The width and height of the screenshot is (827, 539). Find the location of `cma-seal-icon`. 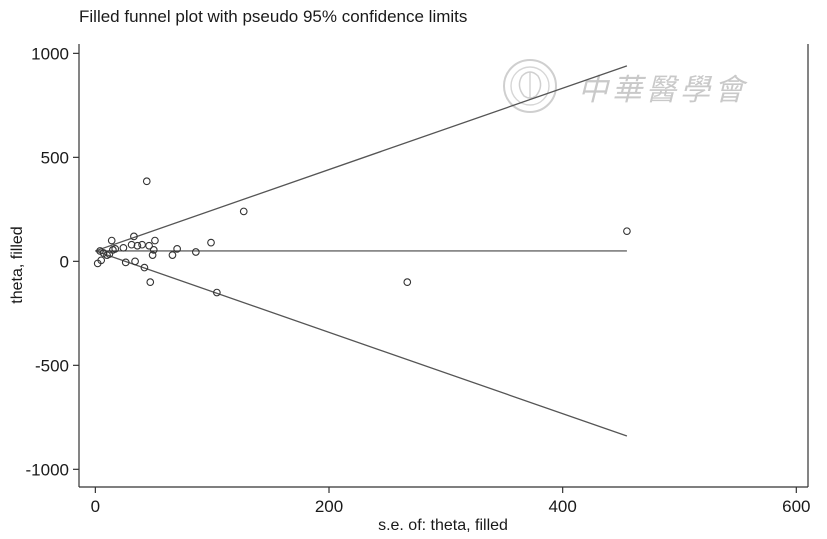

cma-seal-icon is located at coordinates (530, 86).